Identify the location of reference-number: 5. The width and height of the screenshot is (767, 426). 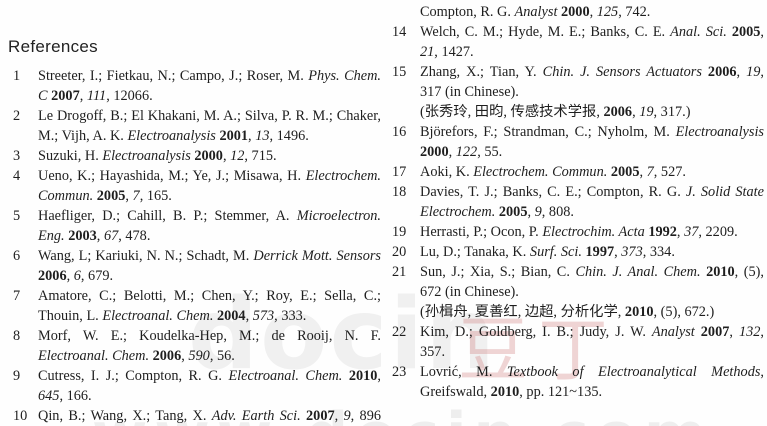
(17, 216).